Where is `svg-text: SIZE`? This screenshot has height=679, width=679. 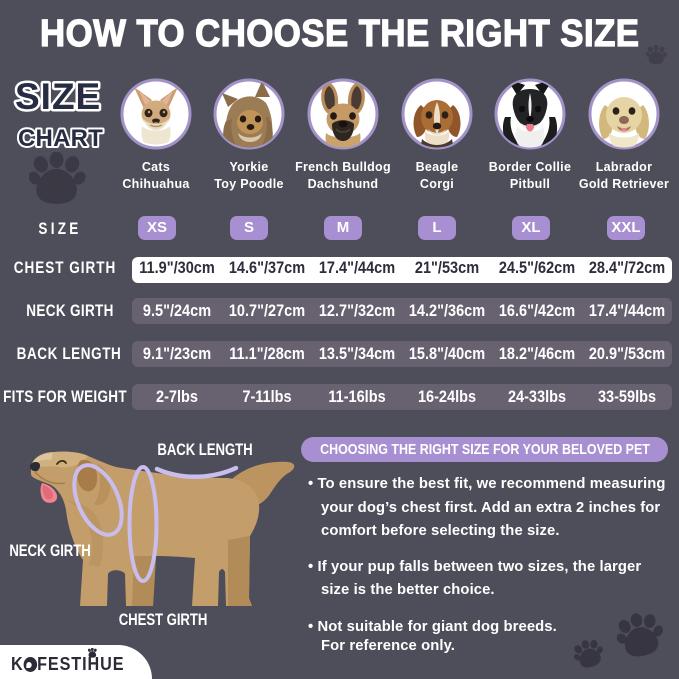
svg-text: SIZE is located at coordinates (58, 96).